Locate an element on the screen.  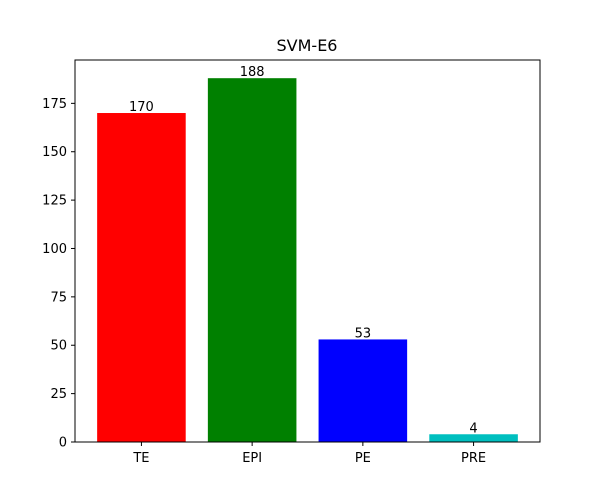
y-tick-label-50: 50 is located at coordinates (58, 346).